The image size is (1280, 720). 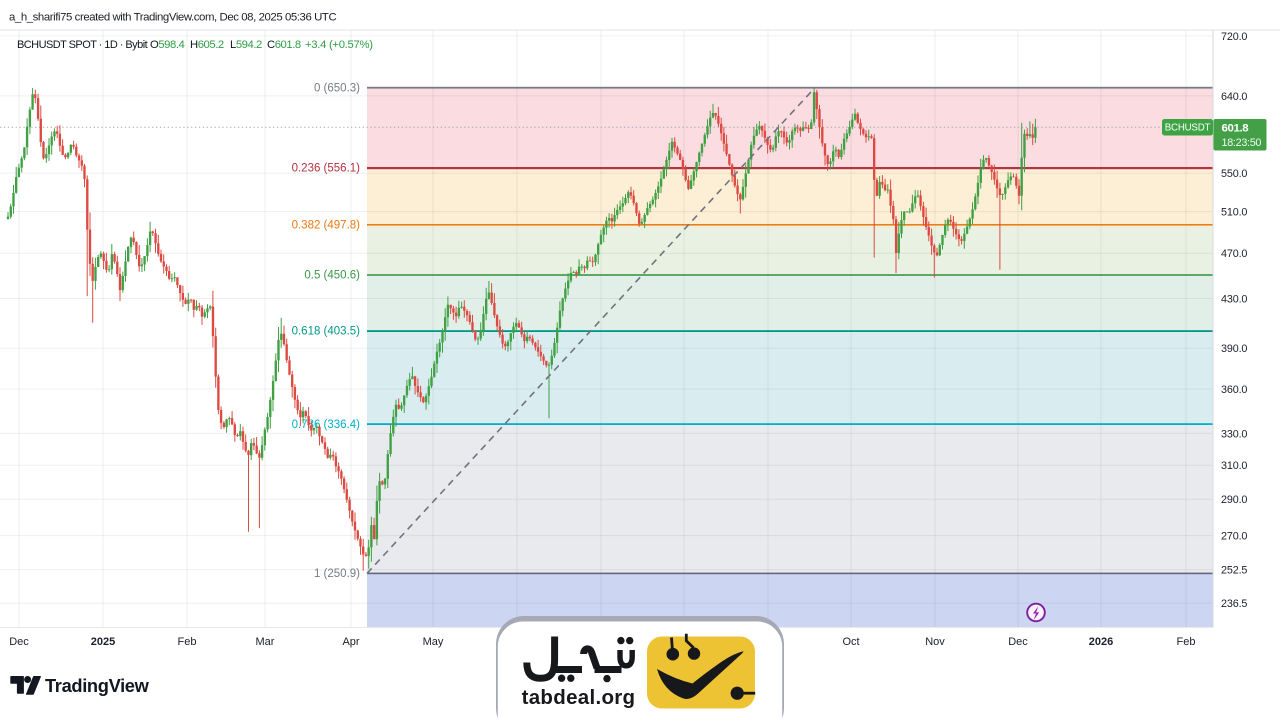 I want to click on svg-text: 510.0, so click(x=1234, y=213).